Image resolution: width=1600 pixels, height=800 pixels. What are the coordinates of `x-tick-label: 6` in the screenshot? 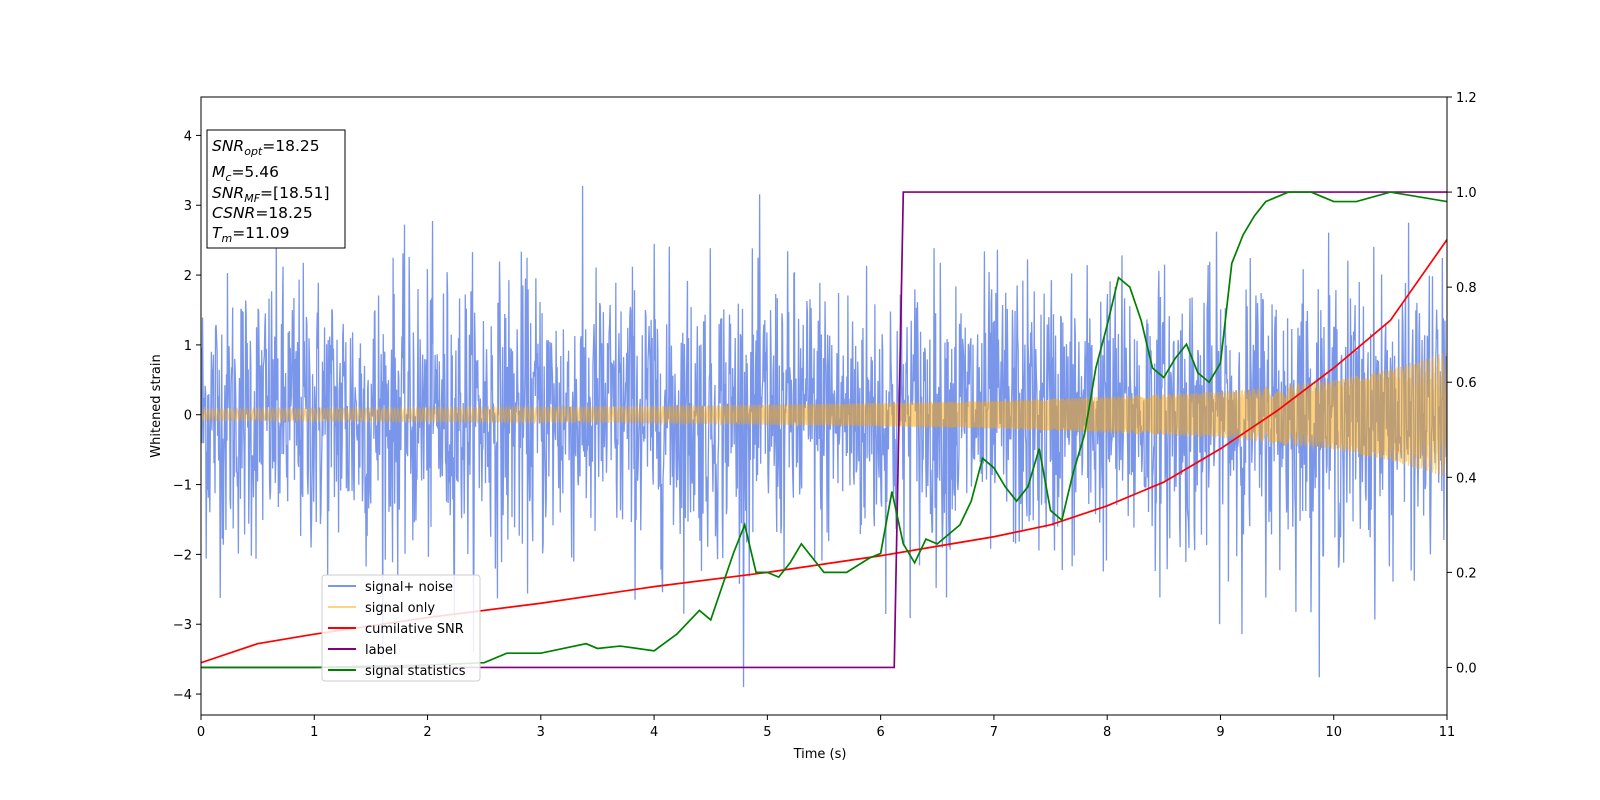 It's located at (880, 732).